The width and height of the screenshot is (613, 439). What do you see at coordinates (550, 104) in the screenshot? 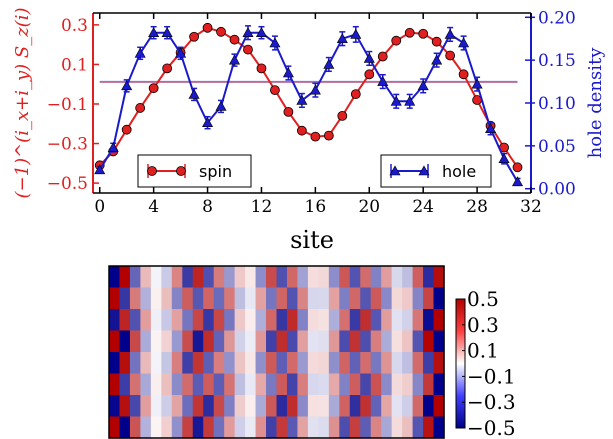
I see `right-y-ticks: 0.20 0.15 0.10 0.05 0.00` at bounding box center [550, 104].